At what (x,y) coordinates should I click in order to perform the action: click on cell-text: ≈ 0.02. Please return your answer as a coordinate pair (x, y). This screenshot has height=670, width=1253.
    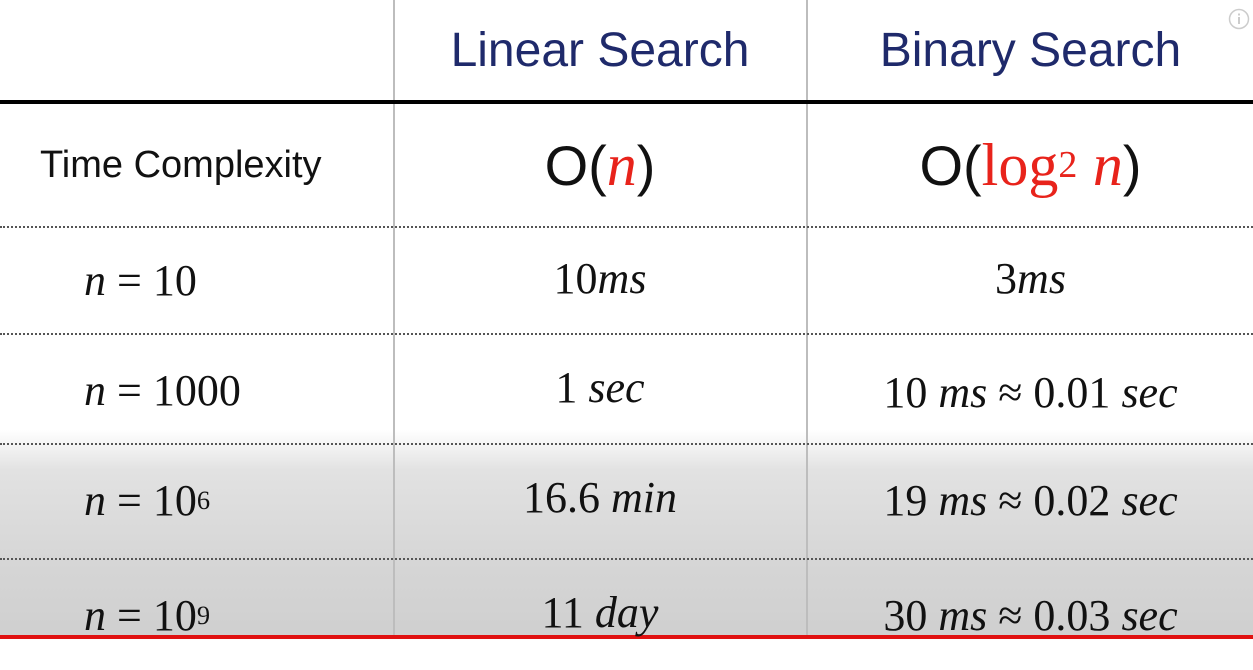
    Looking at the image, I should click on (1054, 500).